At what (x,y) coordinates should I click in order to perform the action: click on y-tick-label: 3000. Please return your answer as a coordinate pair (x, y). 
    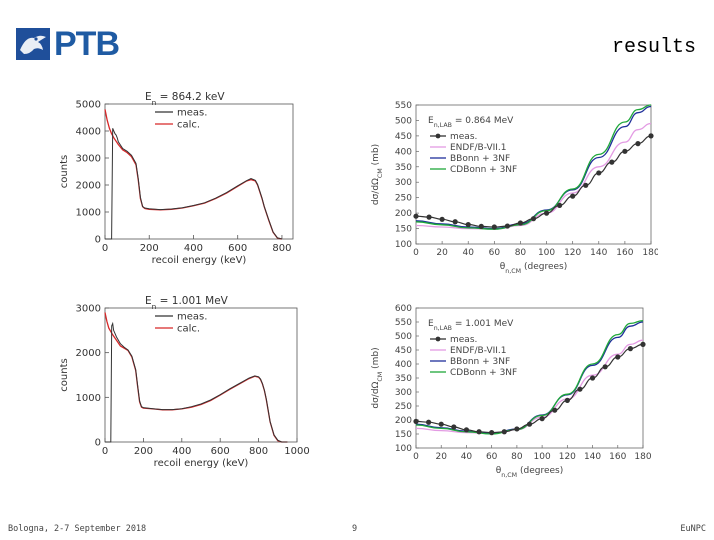
    Looking at the image, I should click on (88, 159).